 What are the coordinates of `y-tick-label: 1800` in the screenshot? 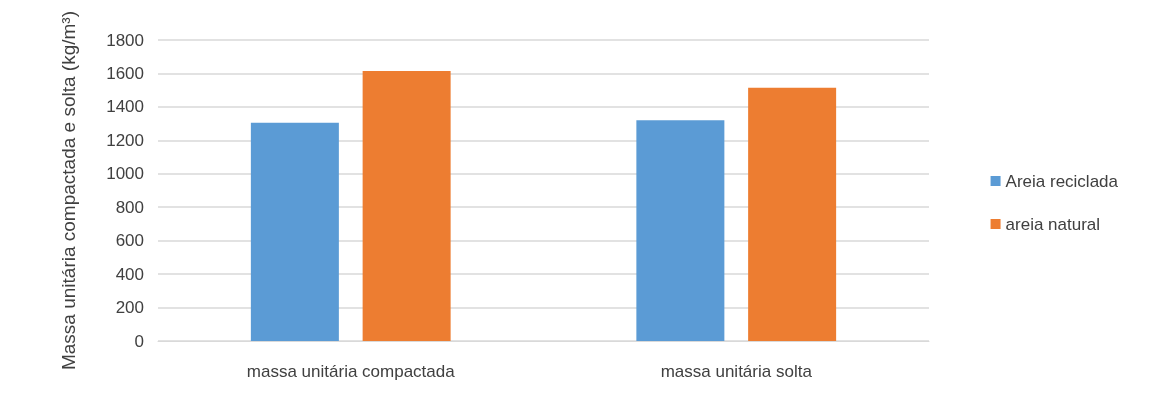 It's located at (125, 40).